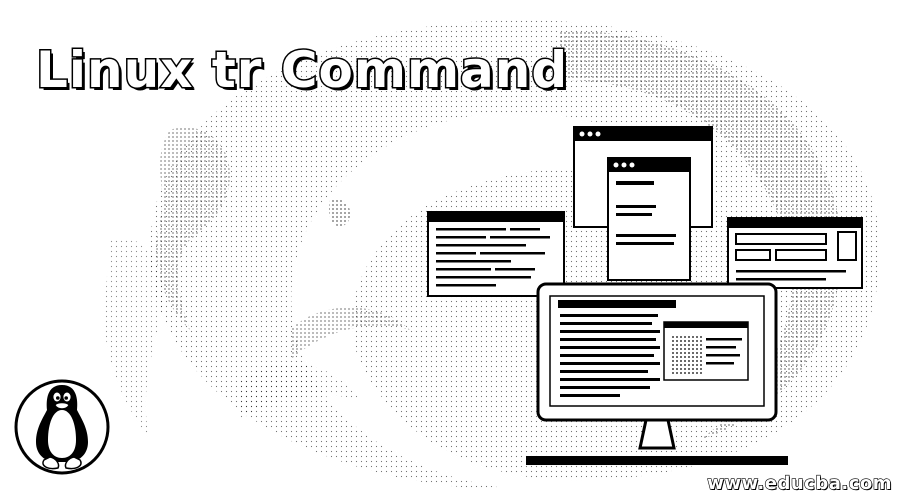 This screenshot has width=900, height=500. Describe the element at coordinates (496, 254) in the screenshot. I see `code-window-icon` at that location.